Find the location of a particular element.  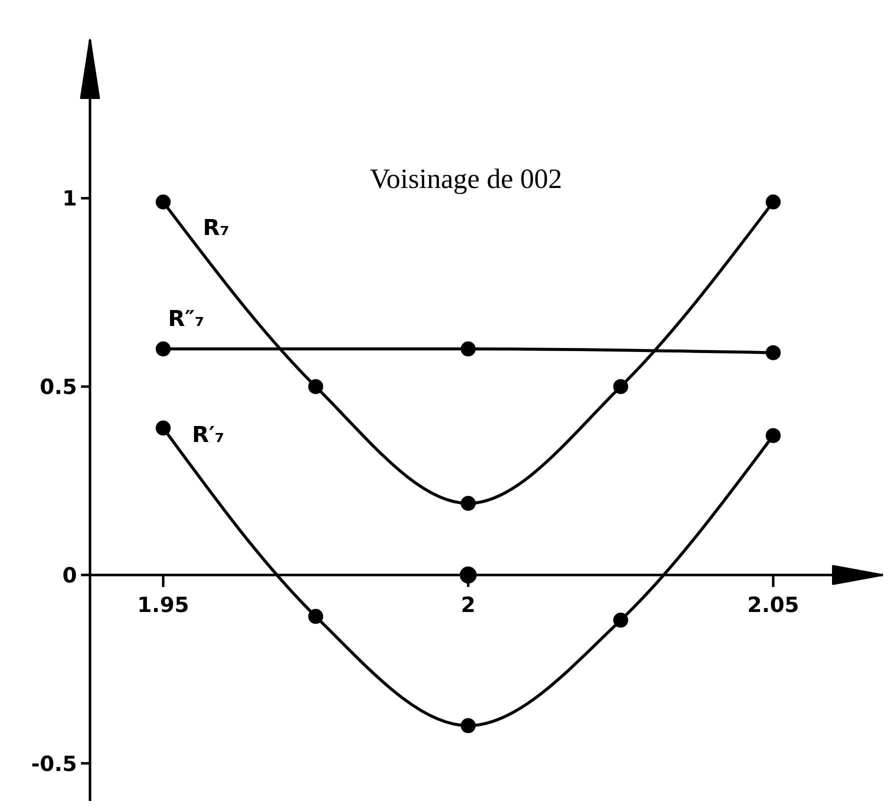

series-label: R₇ is located at coordinates (216, 229).